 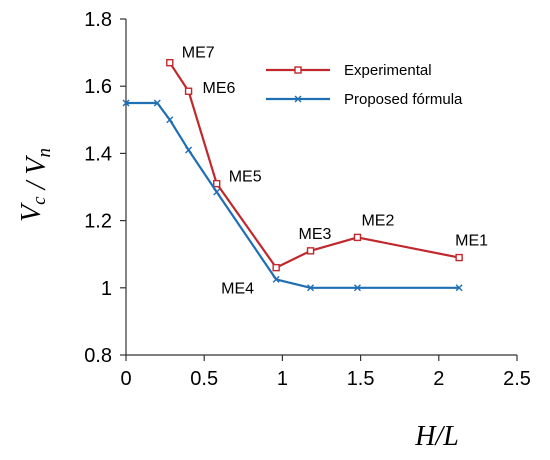 I want to click on point-label: ME7, so click(x=198, y=53).